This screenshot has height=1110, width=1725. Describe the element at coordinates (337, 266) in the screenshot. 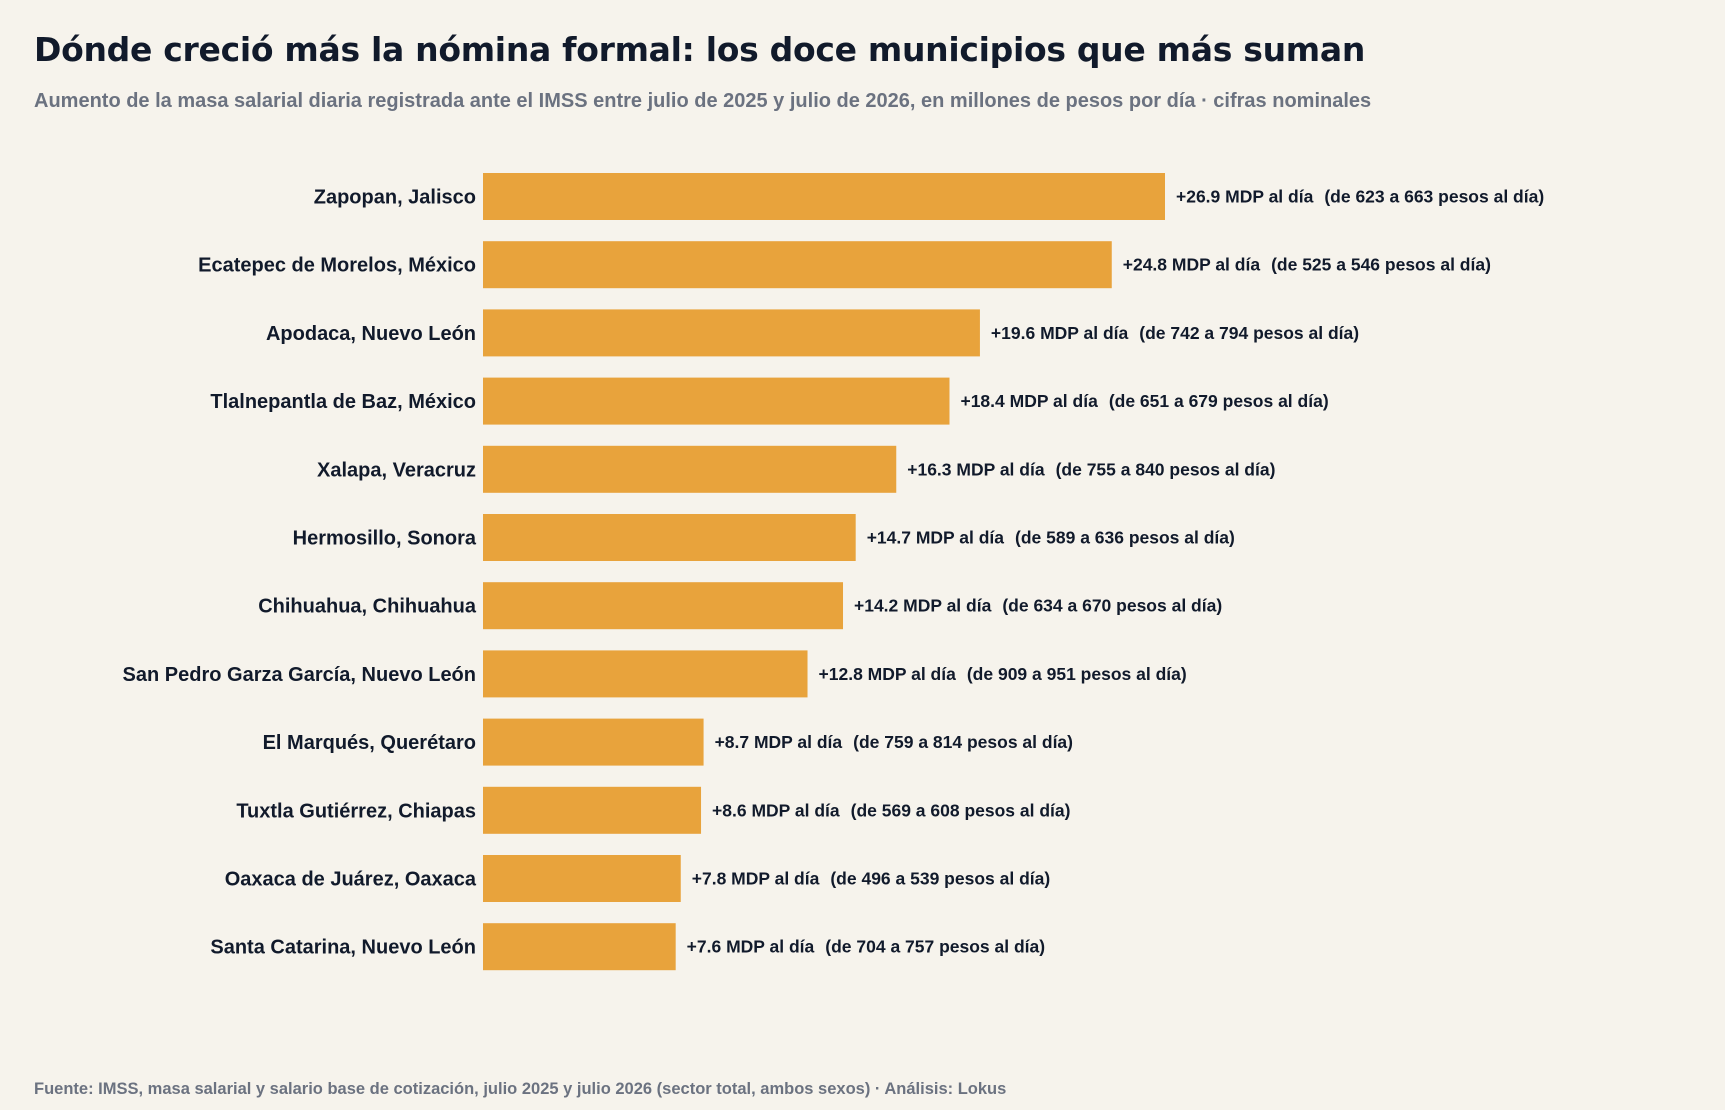

I see `category-label: Ecatepec de Morelos, México` at that location.